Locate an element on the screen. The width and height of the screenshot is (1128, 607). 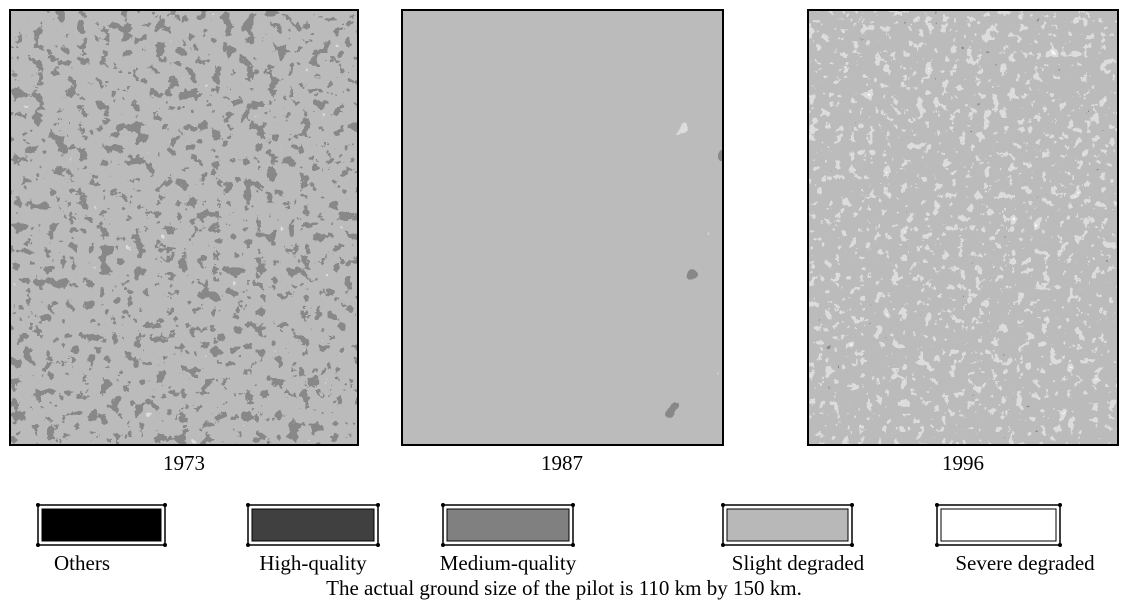
map-year: 1987 is located at coordinates (562, 463).